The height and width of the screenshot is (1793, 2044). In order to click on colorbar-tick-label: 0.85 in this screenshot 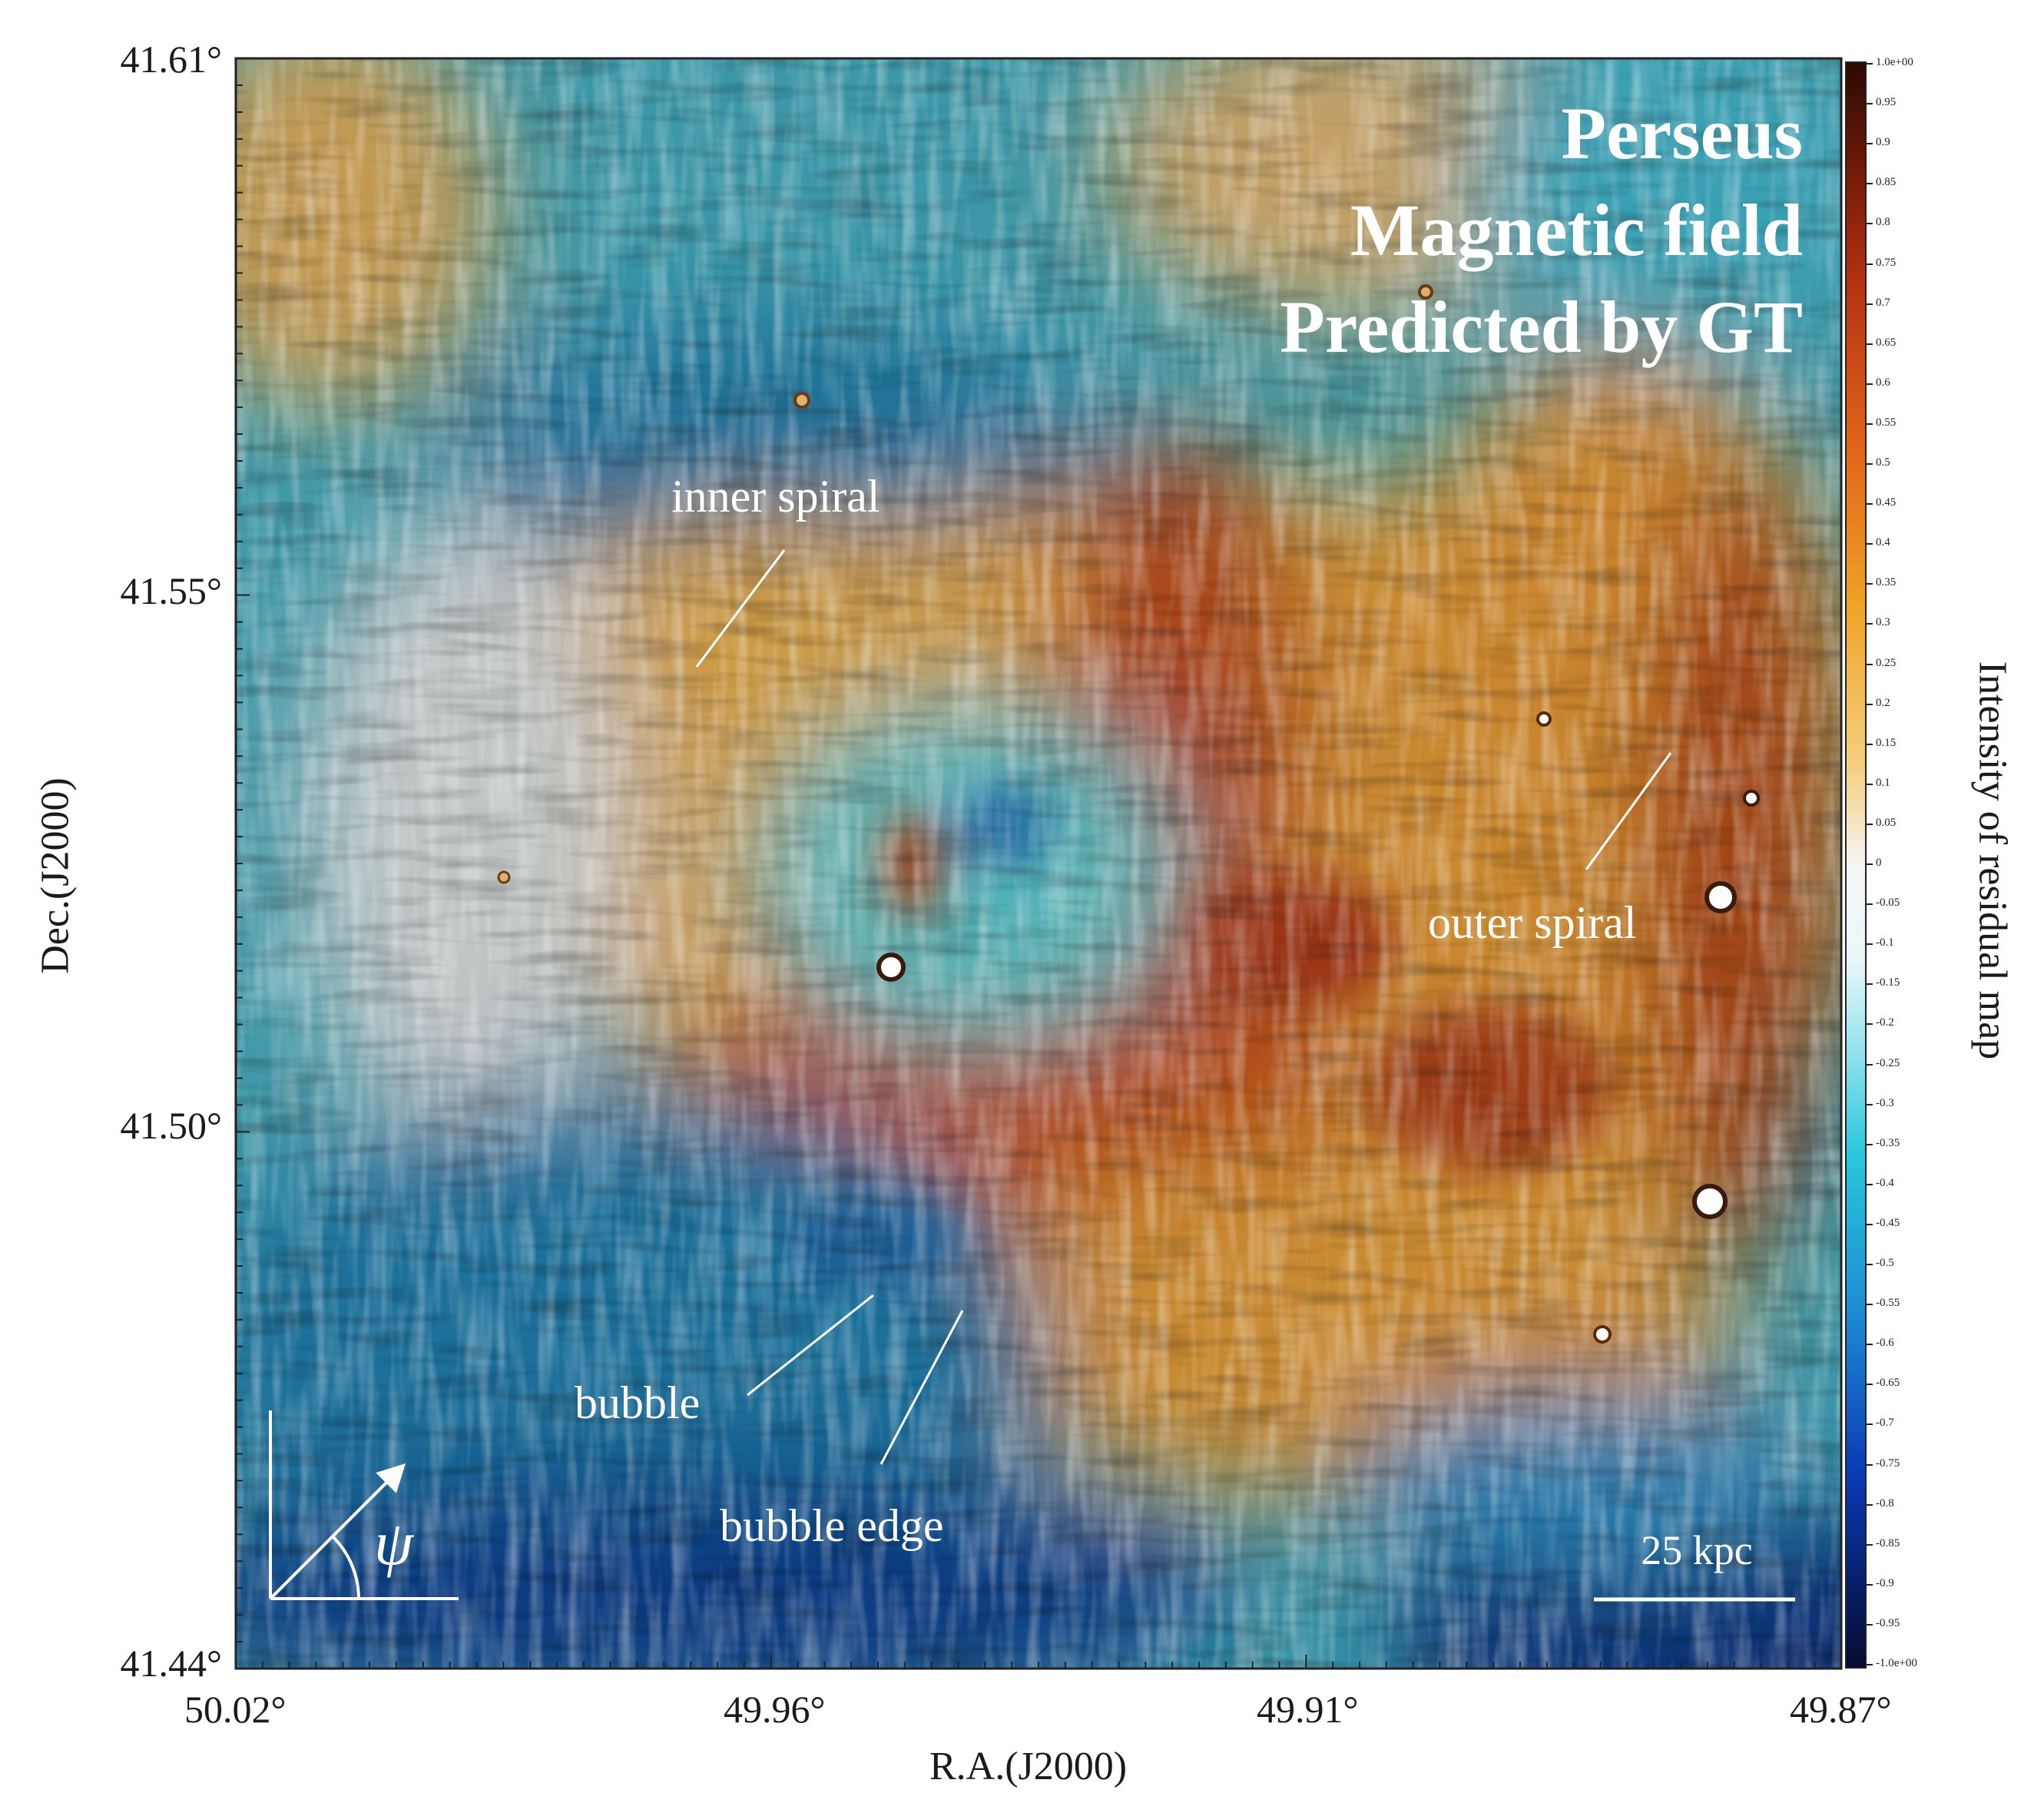, I will do `click(1886, 182)`.